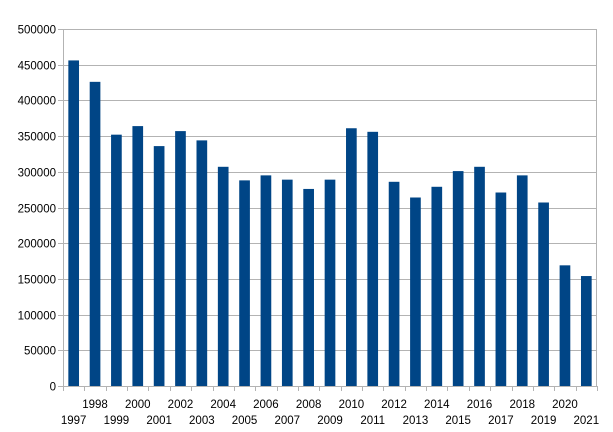  I want to click on x-tick-label: 2014, so click(437, 405).